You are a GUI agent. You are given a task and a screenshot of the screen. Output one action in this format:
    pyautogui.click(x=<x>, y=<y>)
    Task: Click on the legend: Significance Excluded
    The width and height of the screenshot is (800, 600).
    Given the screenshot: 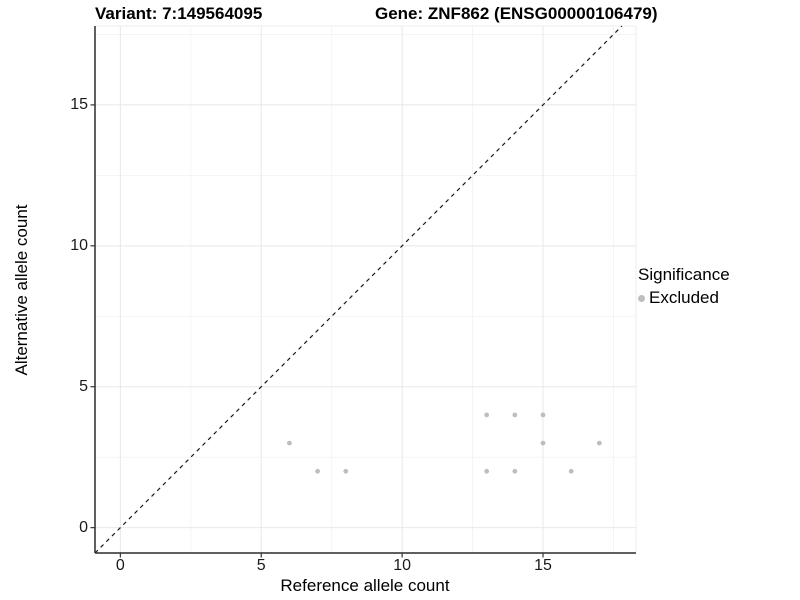 What is the action you would take?
    pyautogui.click(x=684, y=286)
    